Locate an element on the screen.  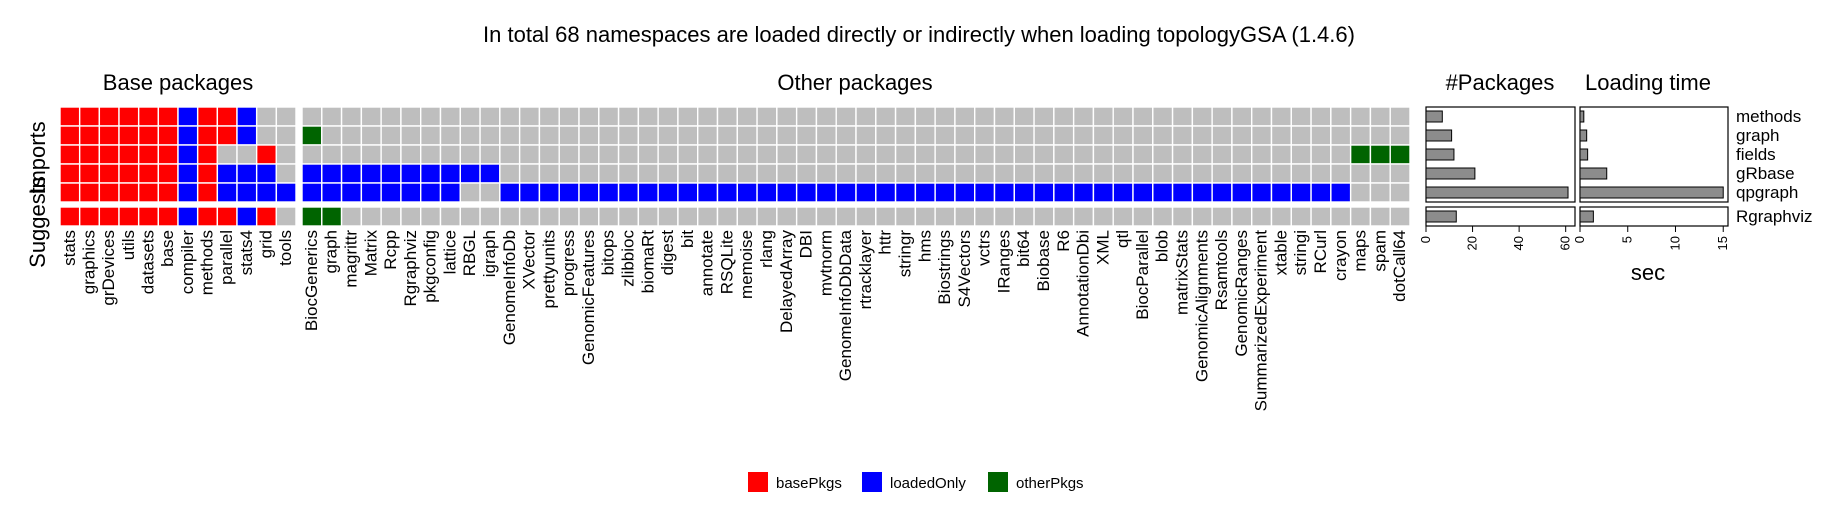
base-cell-fields-tools is located at coordinates (286, 154).